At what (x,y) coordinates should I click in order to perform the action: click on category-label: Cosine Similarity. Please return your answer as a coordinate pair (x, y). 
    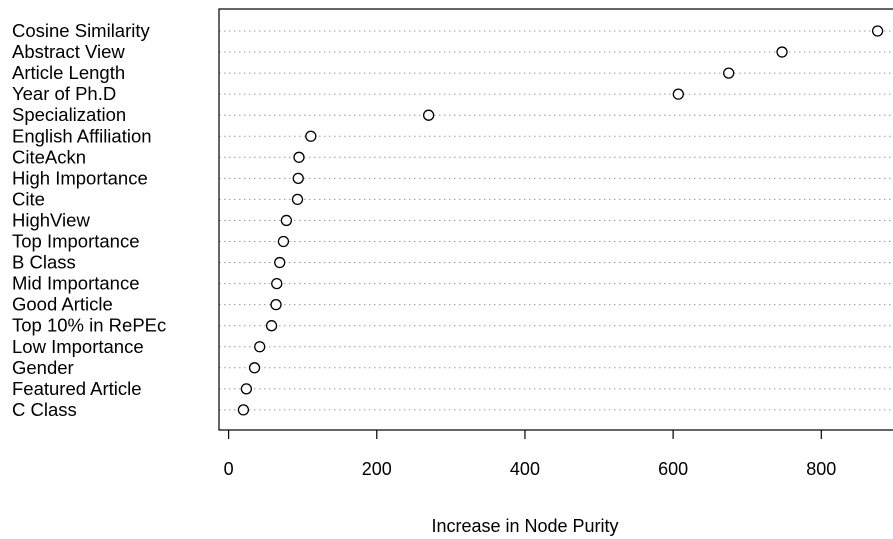
    Looking at the image, I should click on (81, 30).